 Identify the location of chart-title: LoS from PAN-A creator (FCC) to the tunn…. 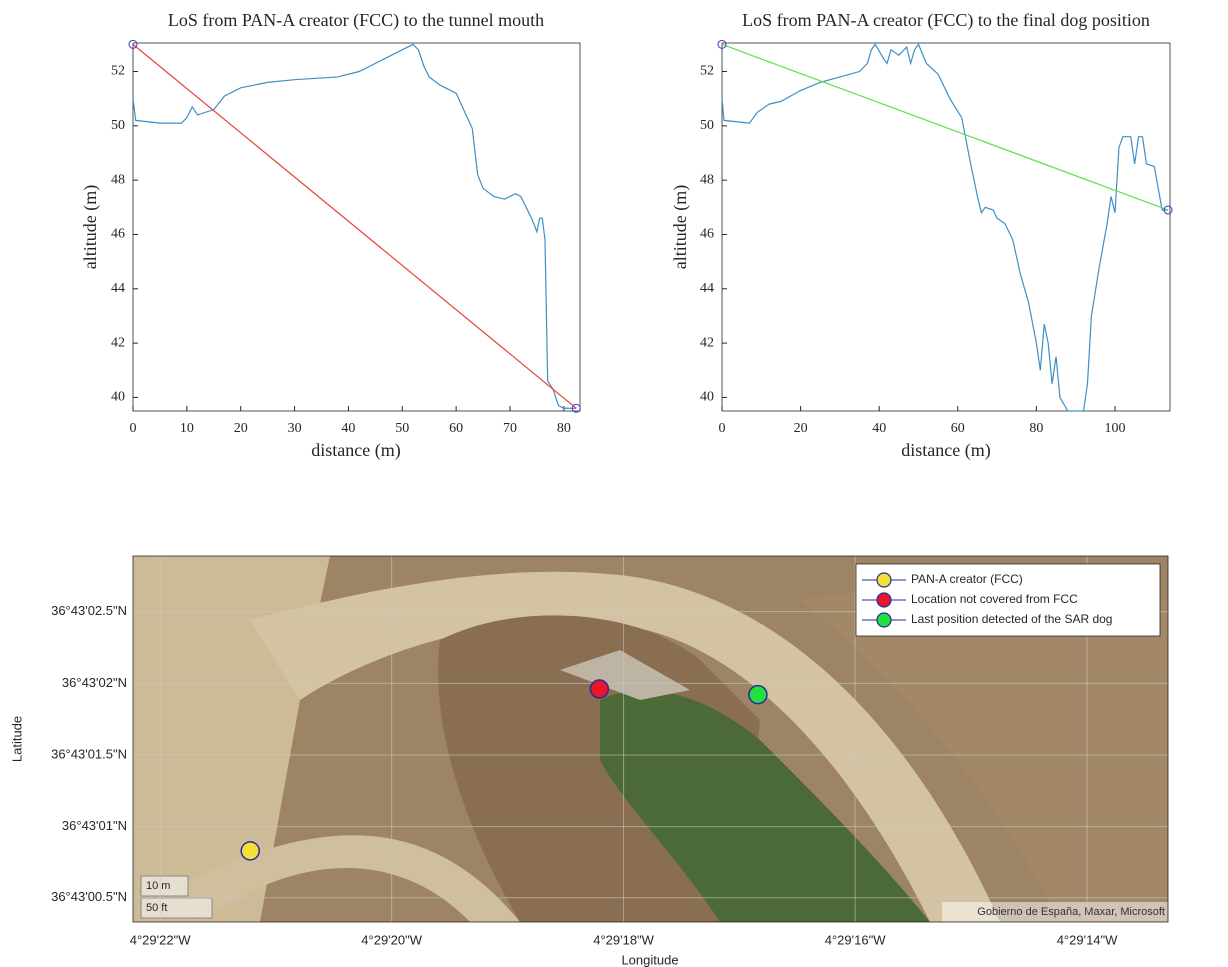
(356, 20).